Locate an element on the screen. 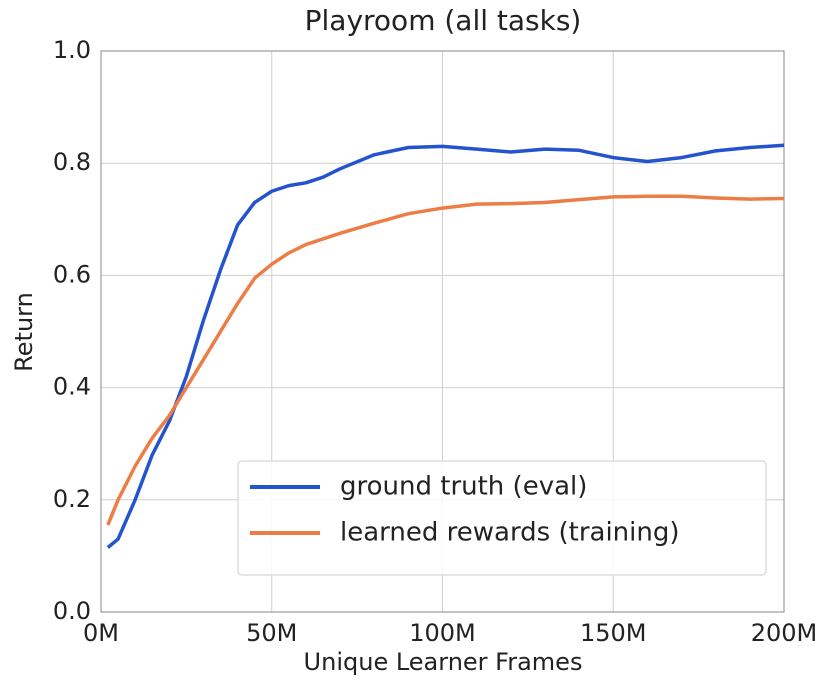 This screenshot has width=836, height=683. y-tick-label: 0.4 is located at coordinates (72, 387).